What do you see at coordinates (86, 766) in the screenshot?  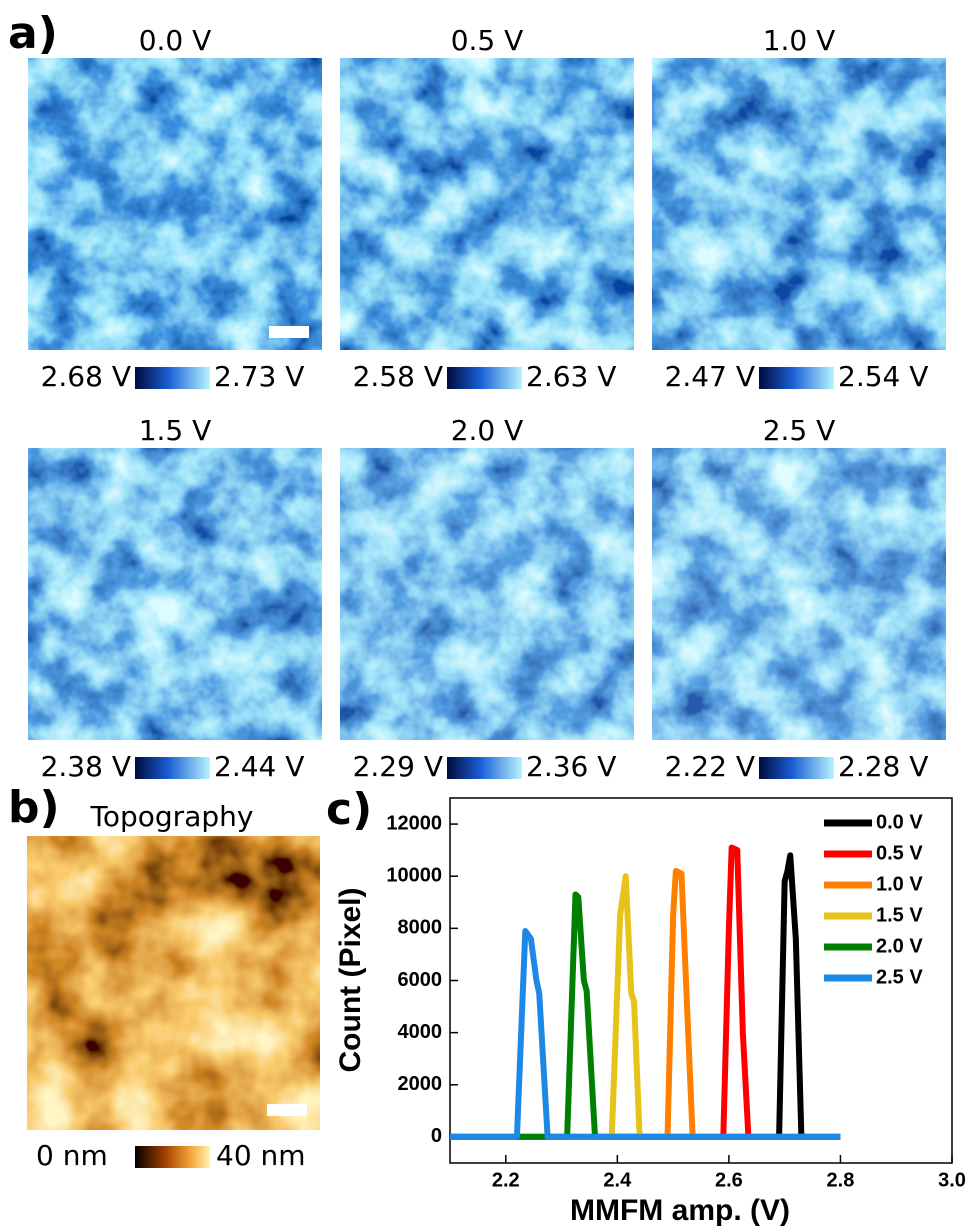 I see `colorbar-min-label: 2.38 V` at bounding box center [86, 766].